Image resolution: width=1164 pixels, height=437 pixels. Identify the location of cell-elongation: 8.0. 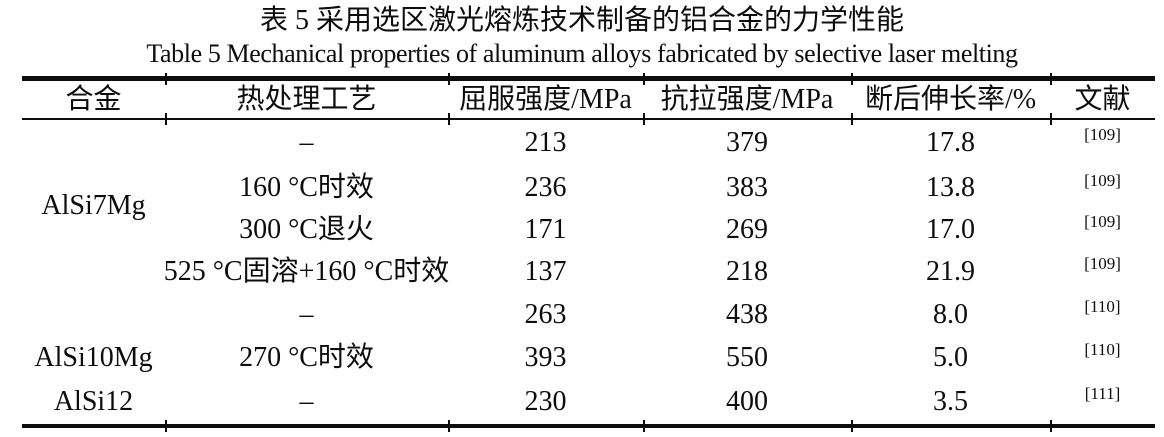
(950, 314).